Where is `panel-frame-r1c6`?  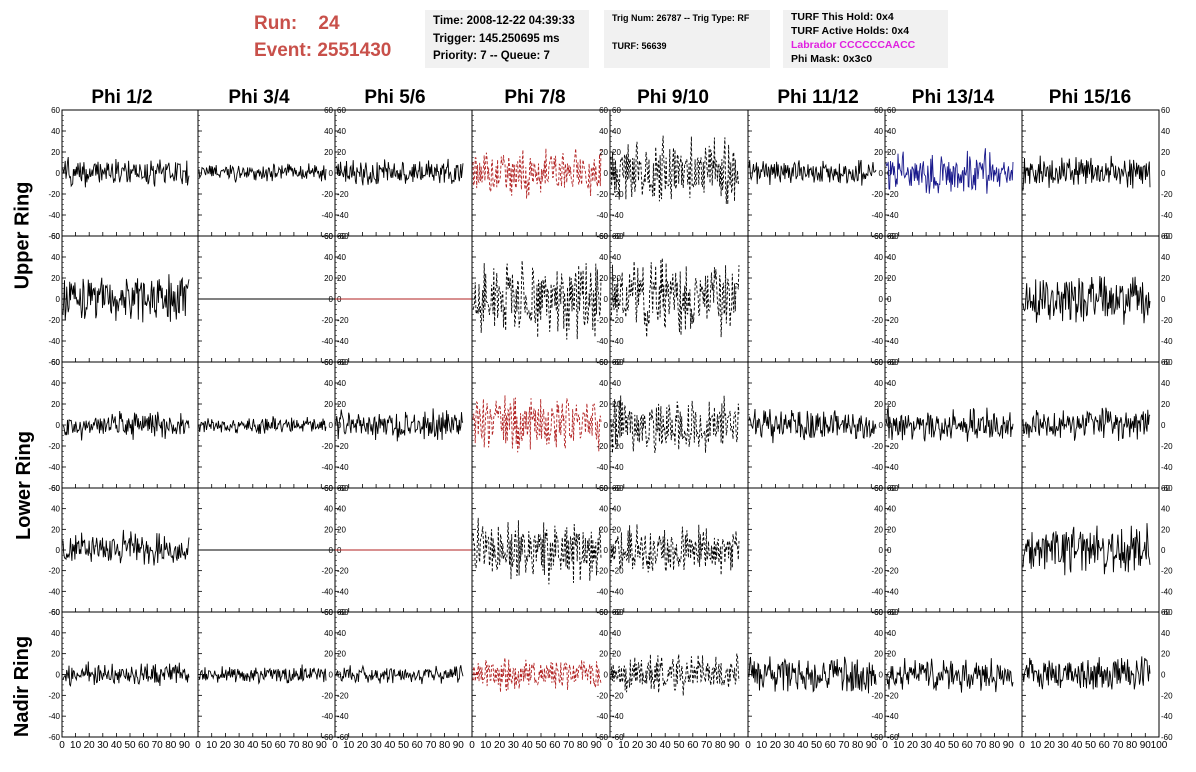 panel-frame-r1c6 is located at coordinates (953, 299).